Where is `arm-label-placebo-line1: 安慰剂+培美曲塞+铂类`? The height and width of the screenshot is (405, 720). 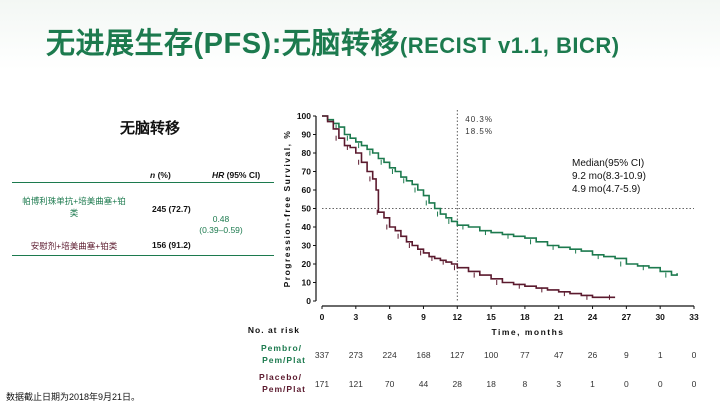 arm-label-placebo-line1: 安慰剂+培美曲塞+铂类 is located at coordinates (74, 246).